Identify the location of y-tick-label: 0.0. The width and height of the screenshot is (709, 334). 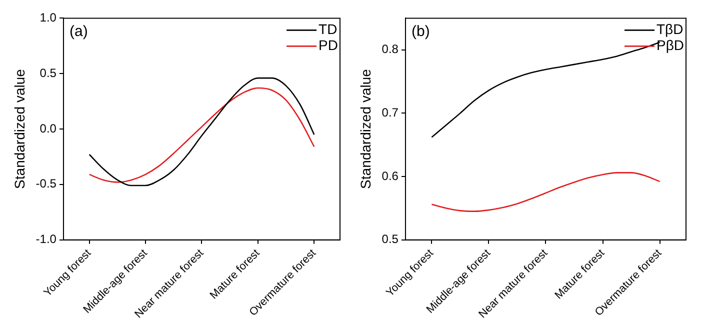
(48, 128).